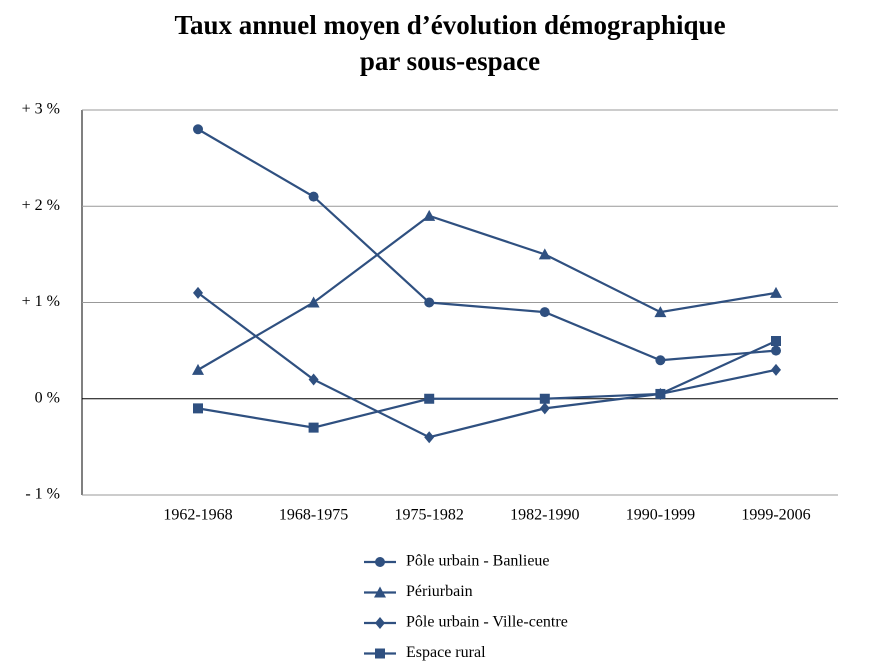  I want to click on legend-label: Pôle urbain - Ville-centre, so click(487, 622).